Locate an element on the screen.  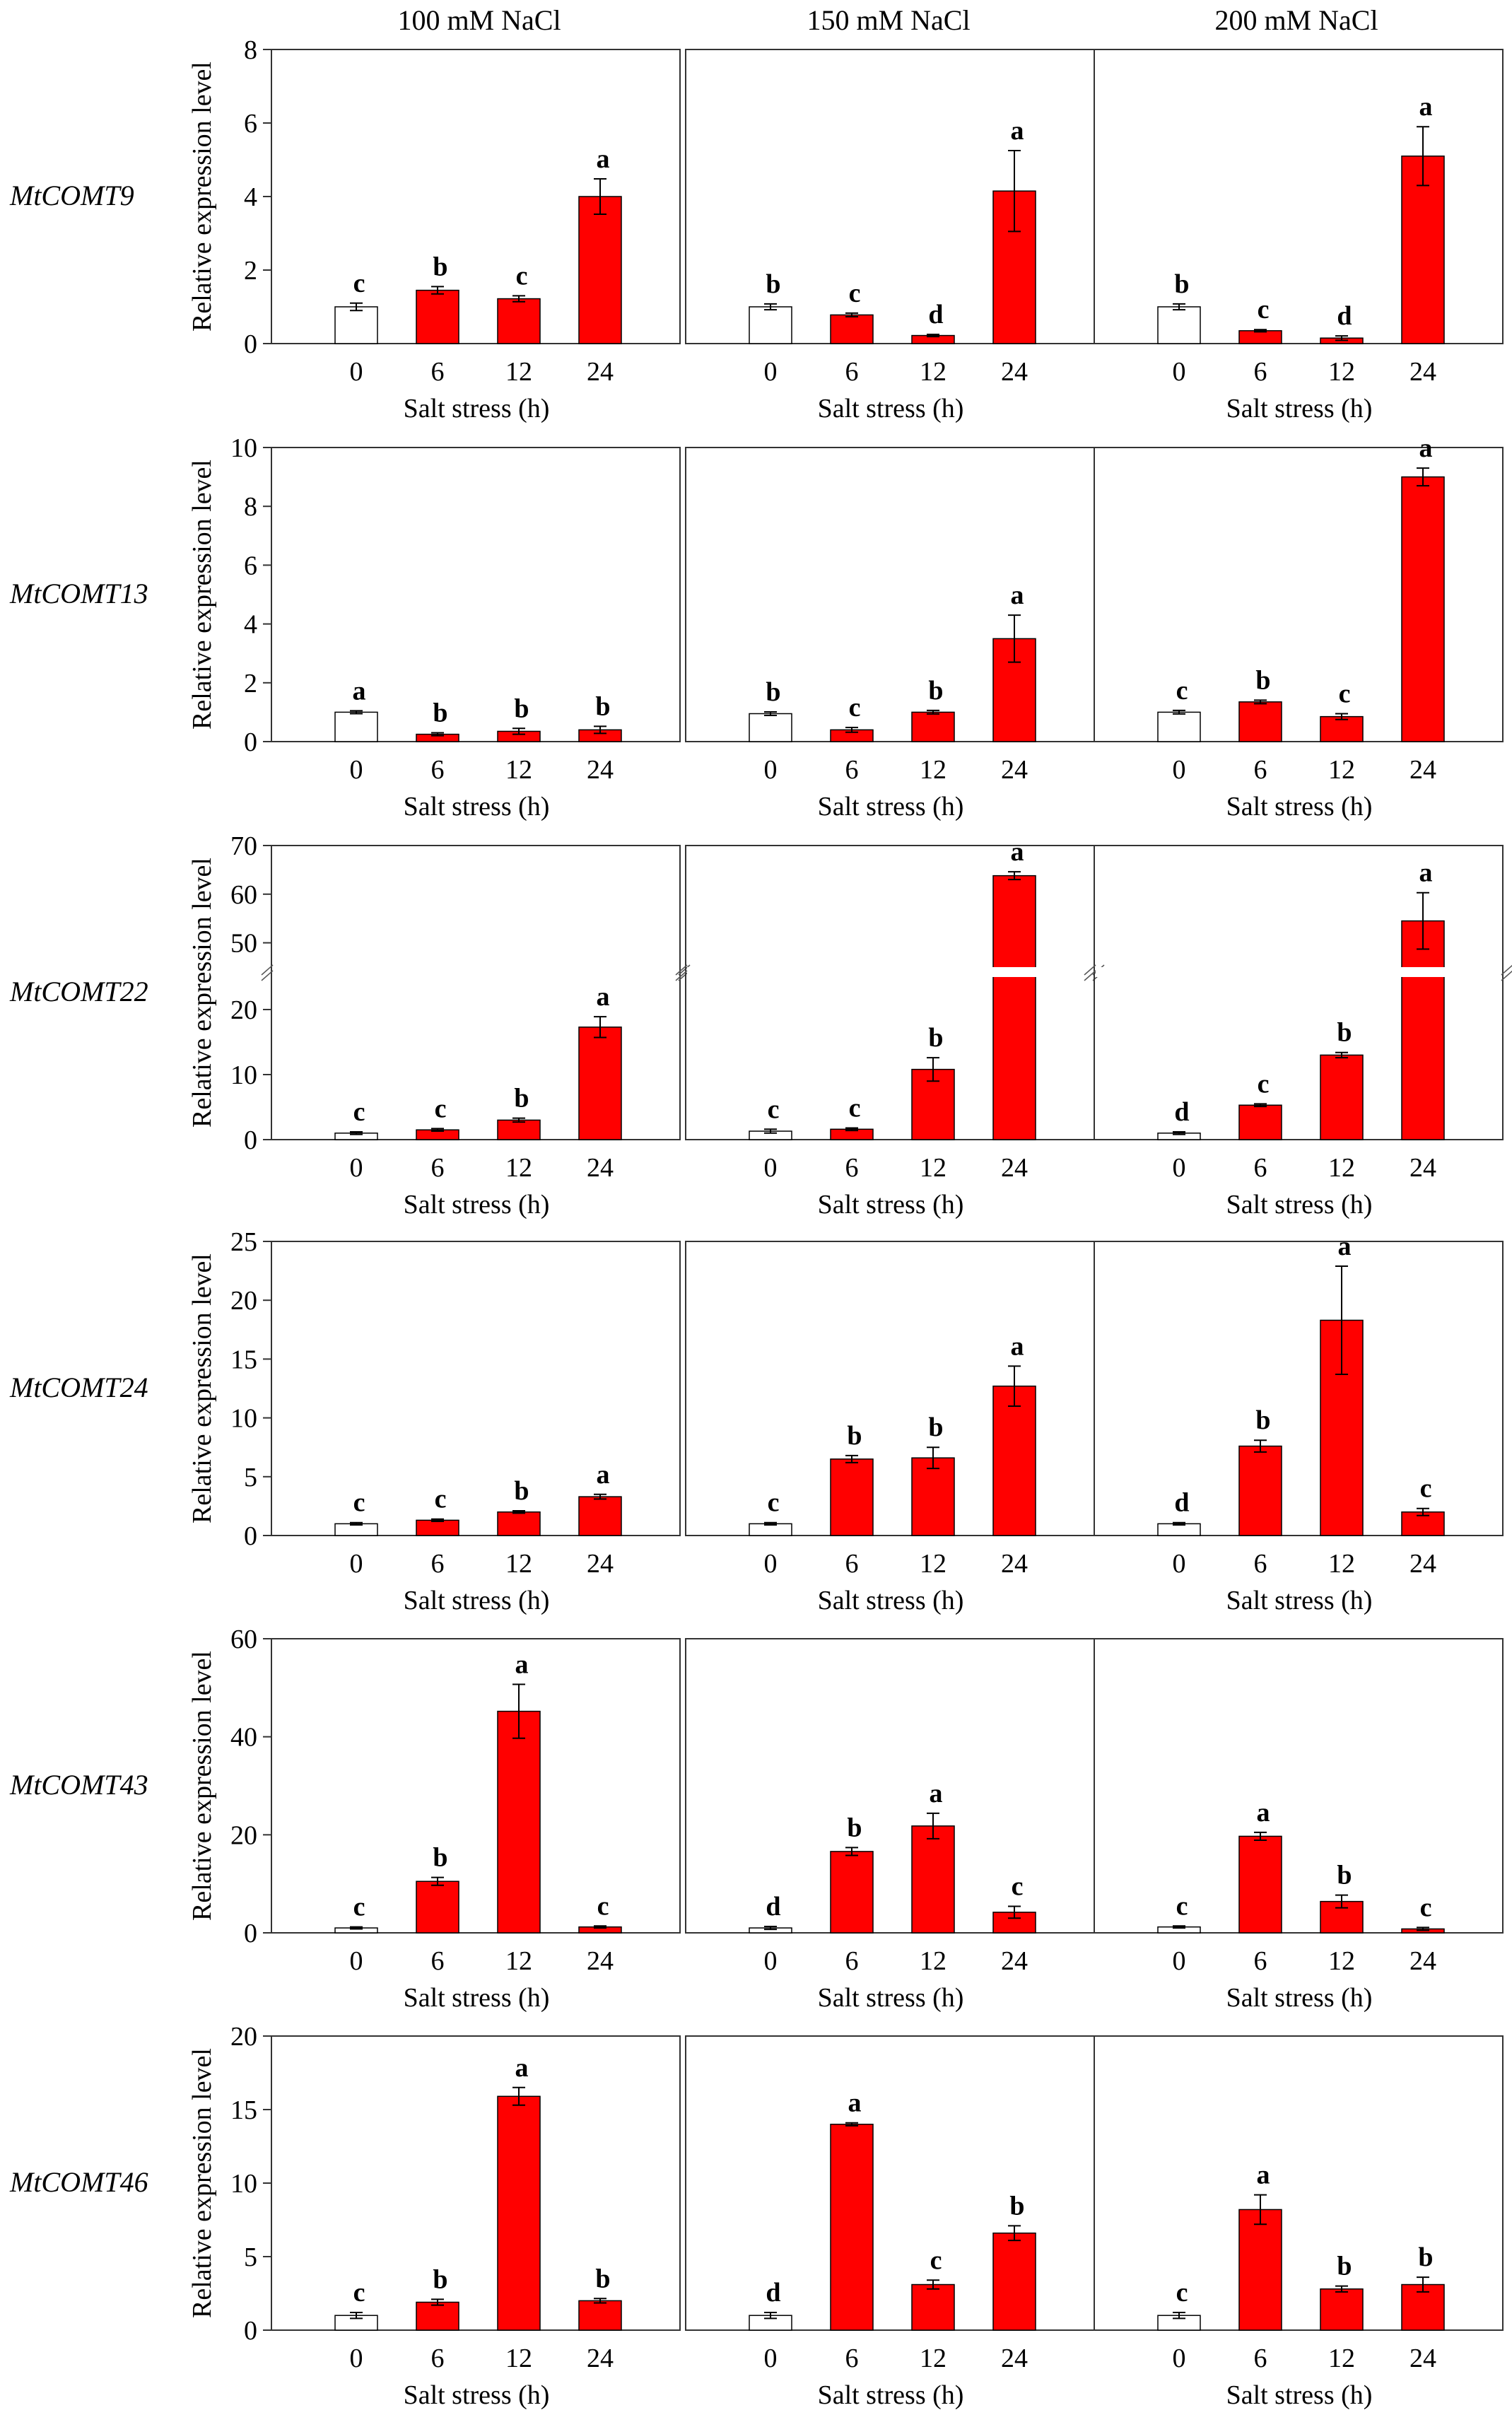
panel-MtCOMT24-1: c 0 b 6 b 12 a 24 Salt stress (h) is located at coordinates (890, 1428).